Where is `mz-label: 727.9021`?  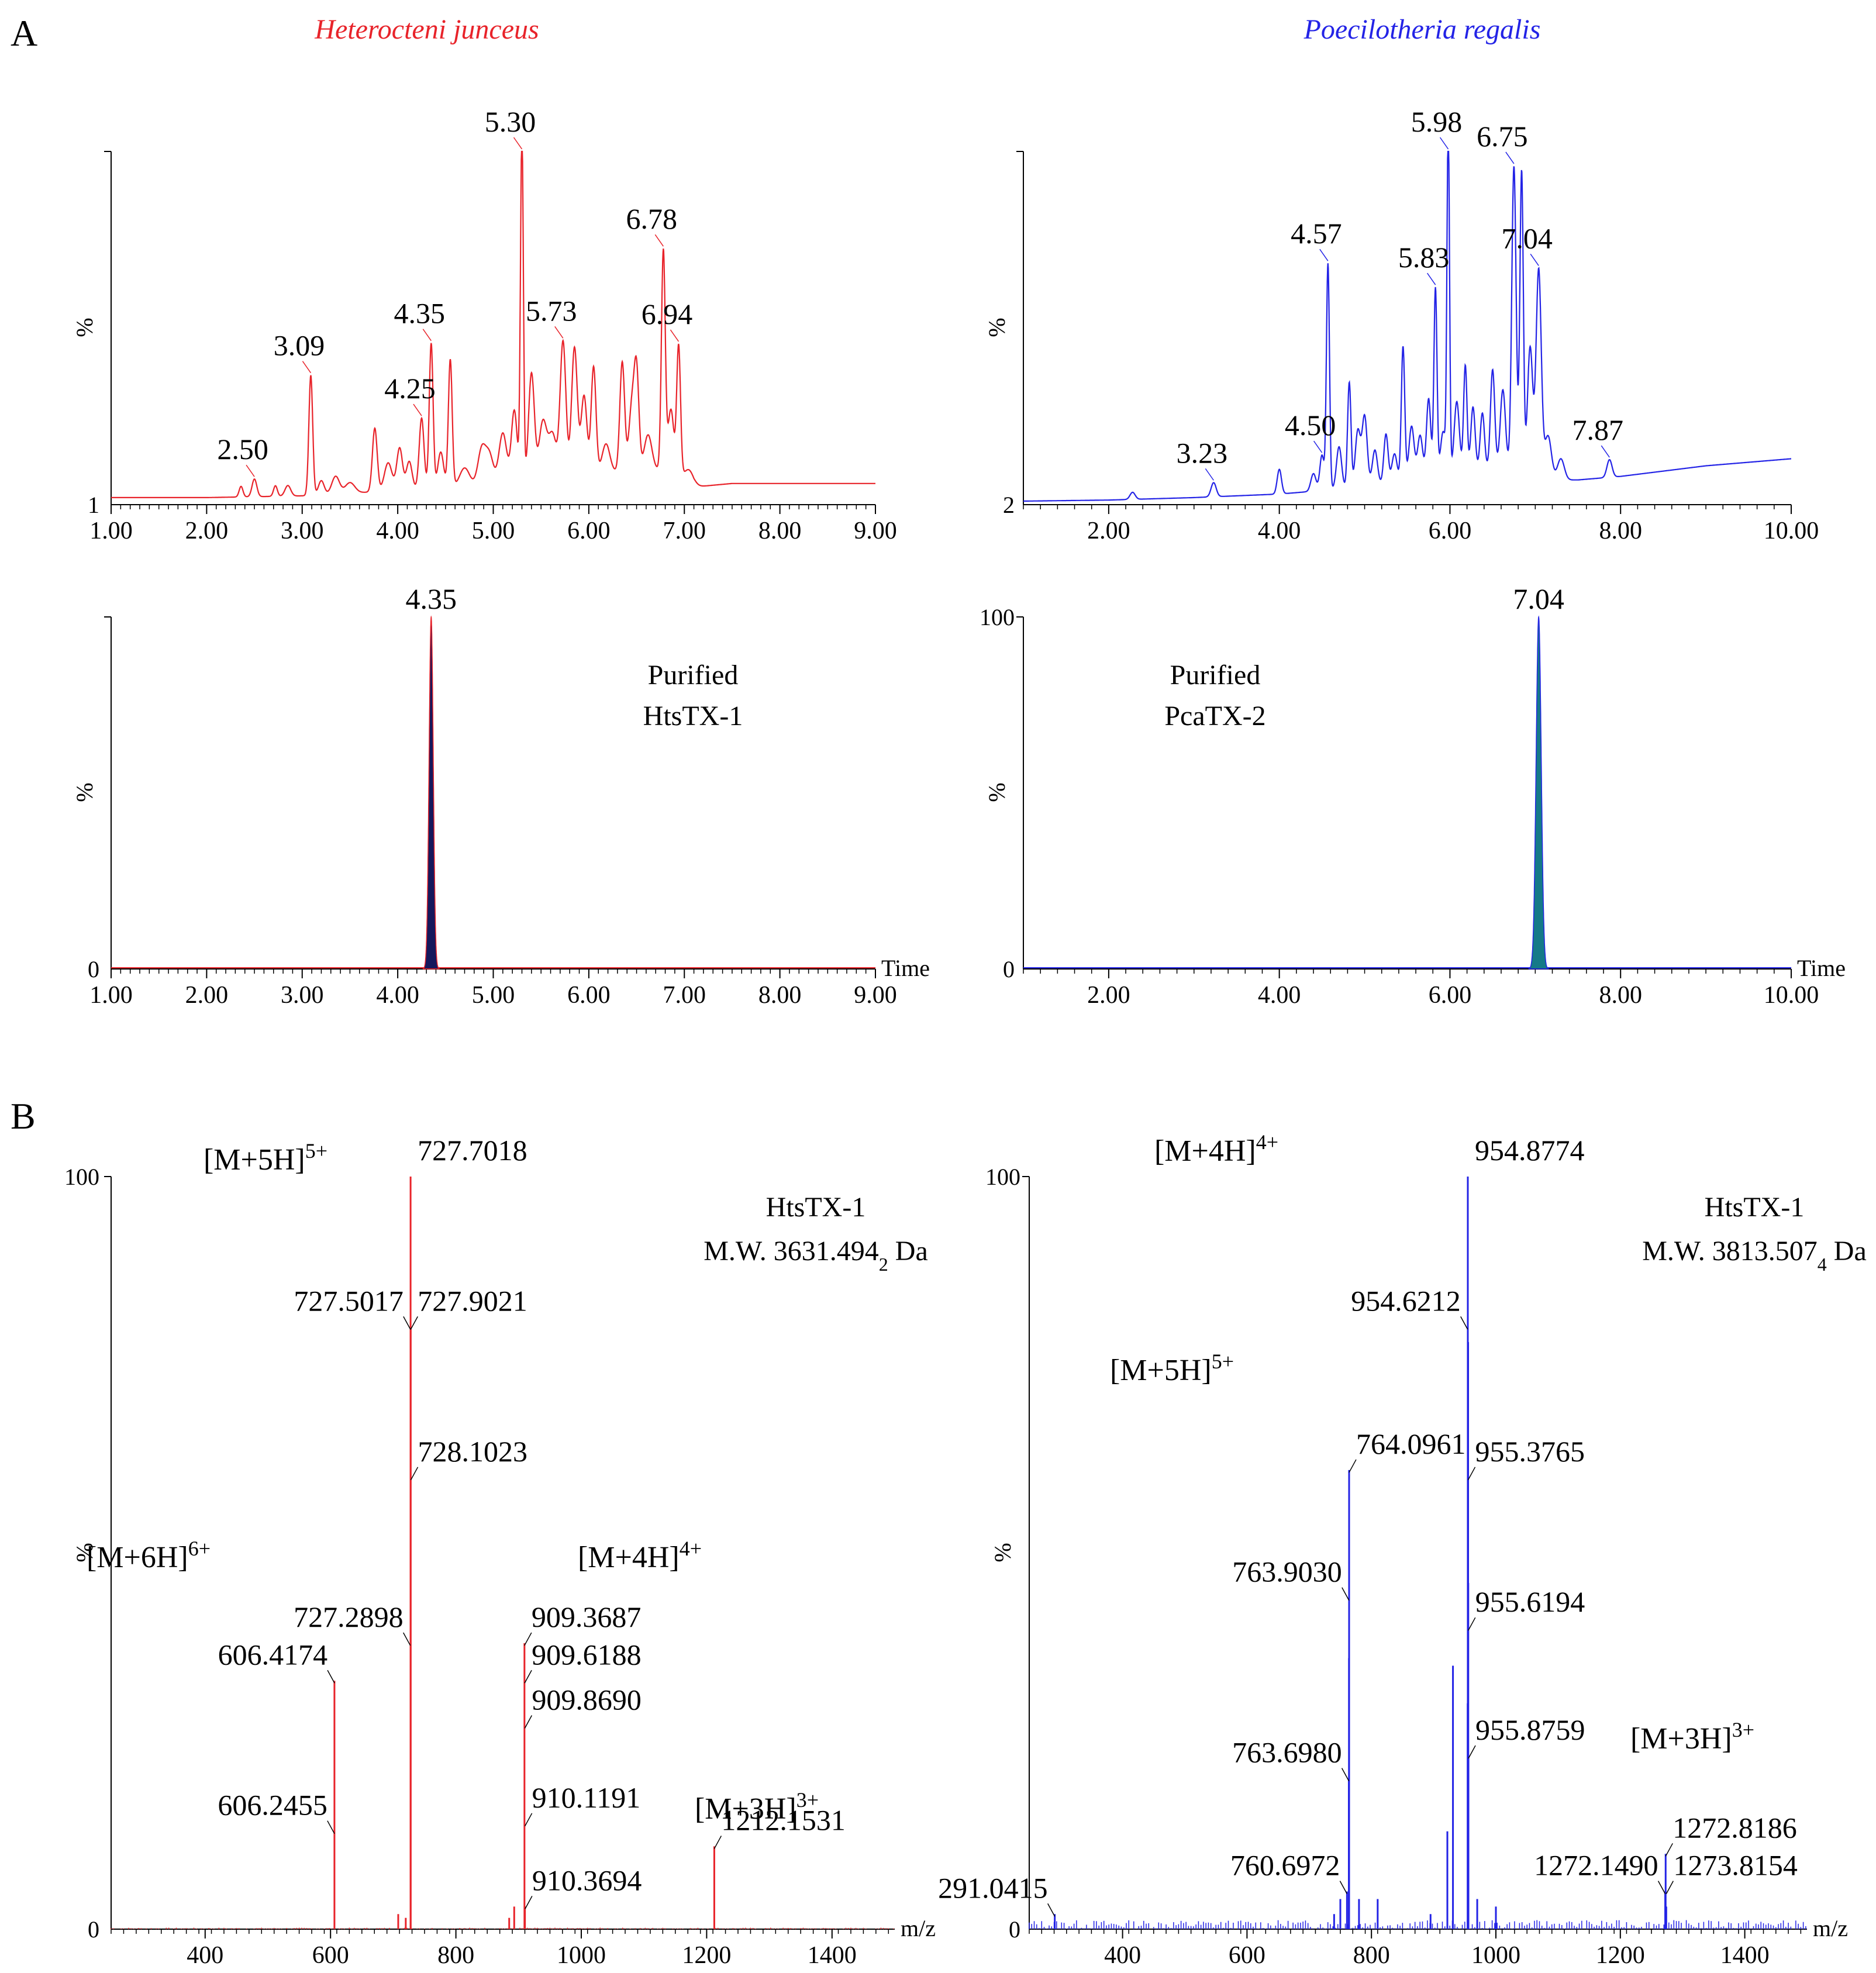
mz-label: 727.9021 is located at coordinates (472, 1301).